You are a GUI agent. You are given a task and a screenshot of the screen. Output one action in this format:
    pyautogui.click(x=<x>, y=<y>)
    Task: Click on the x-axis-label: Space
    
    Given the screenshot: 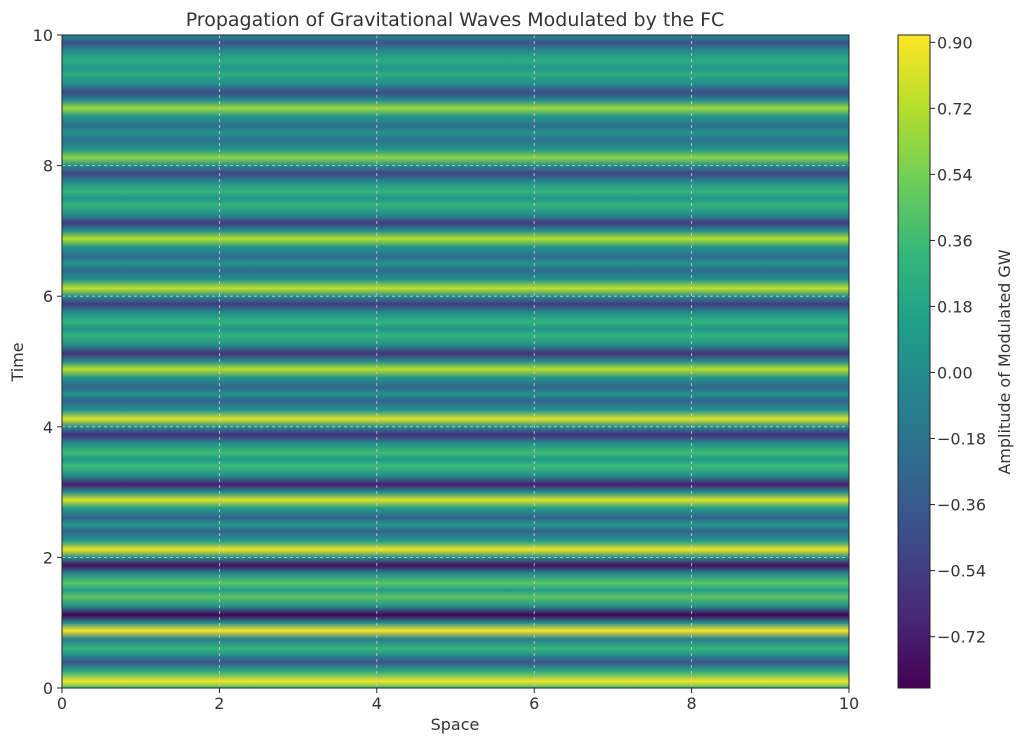 What is the action you would take?
    pyautogui.click(x=455, y=724)
    